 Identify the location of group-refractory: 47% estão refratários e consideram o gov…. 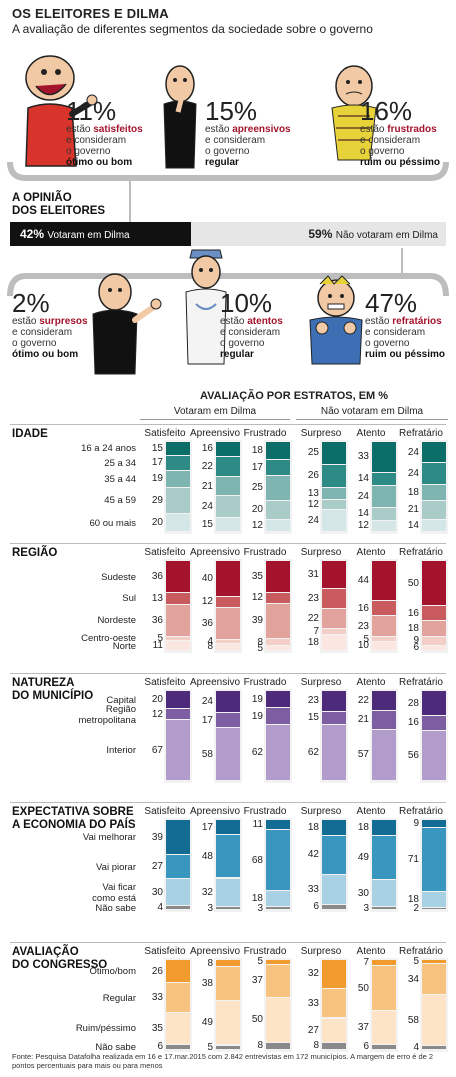
(405, 325).